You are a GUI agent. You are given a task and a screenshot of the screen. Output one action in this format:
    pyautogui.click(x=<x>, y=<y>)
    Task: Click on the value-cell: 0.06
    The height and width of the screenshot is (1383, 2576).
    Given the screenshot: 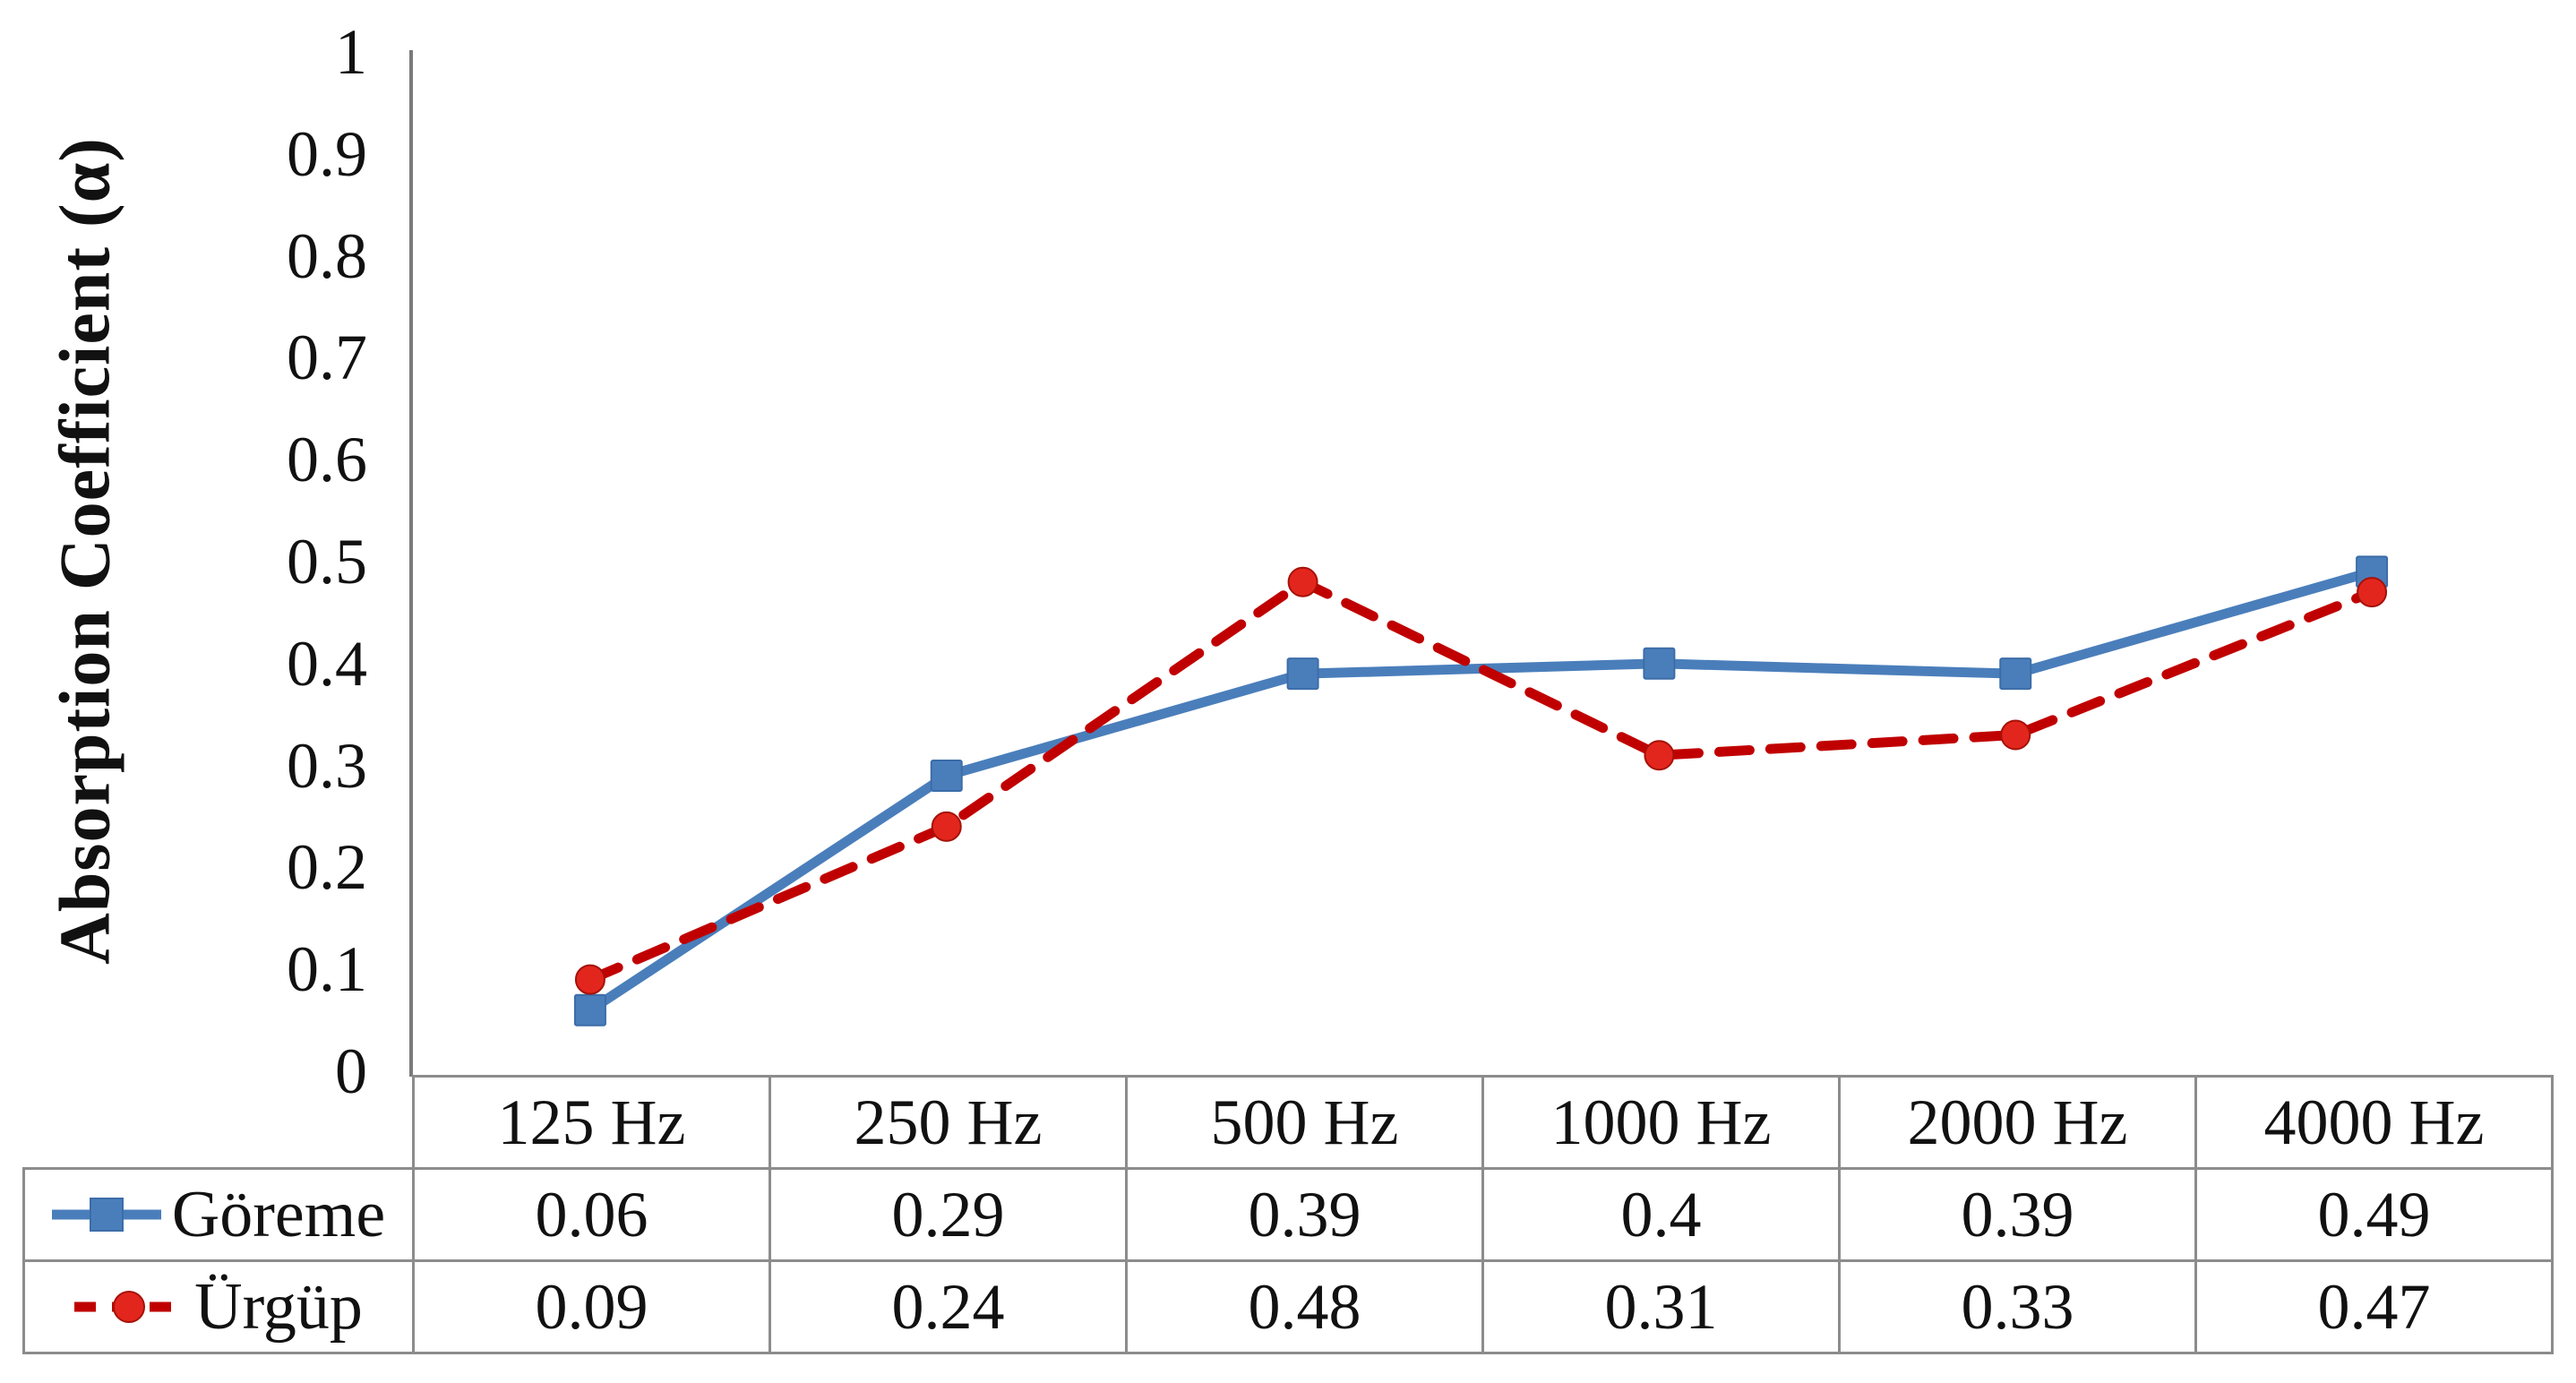 What is the action you would take?
    pyautogui.click(x=591, y=1214)
    